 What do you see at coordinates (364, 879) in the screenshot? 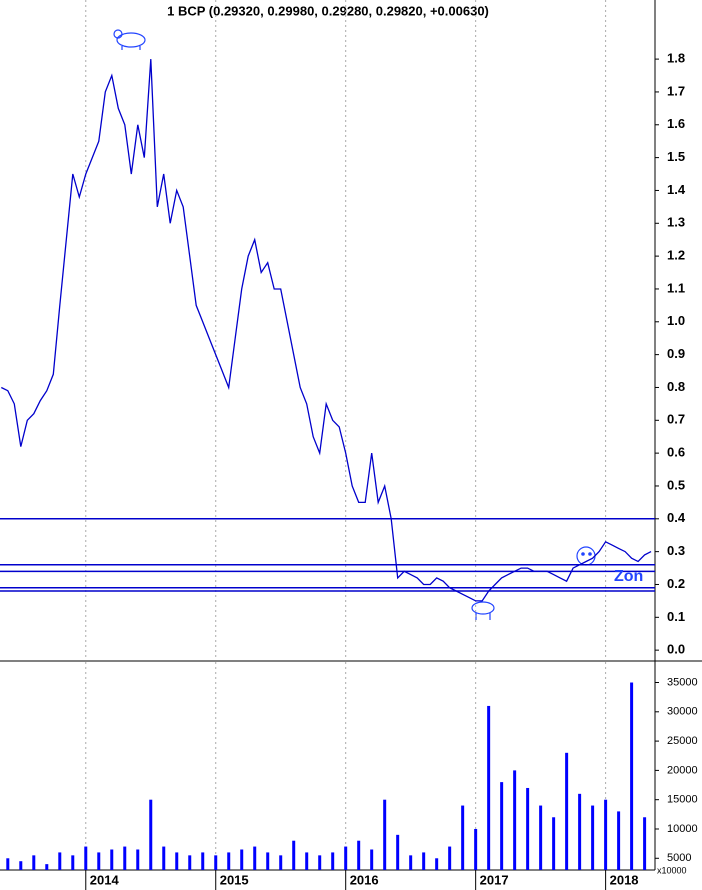
I see `x-tick-label: 2016` at bounding box center [364, 879].